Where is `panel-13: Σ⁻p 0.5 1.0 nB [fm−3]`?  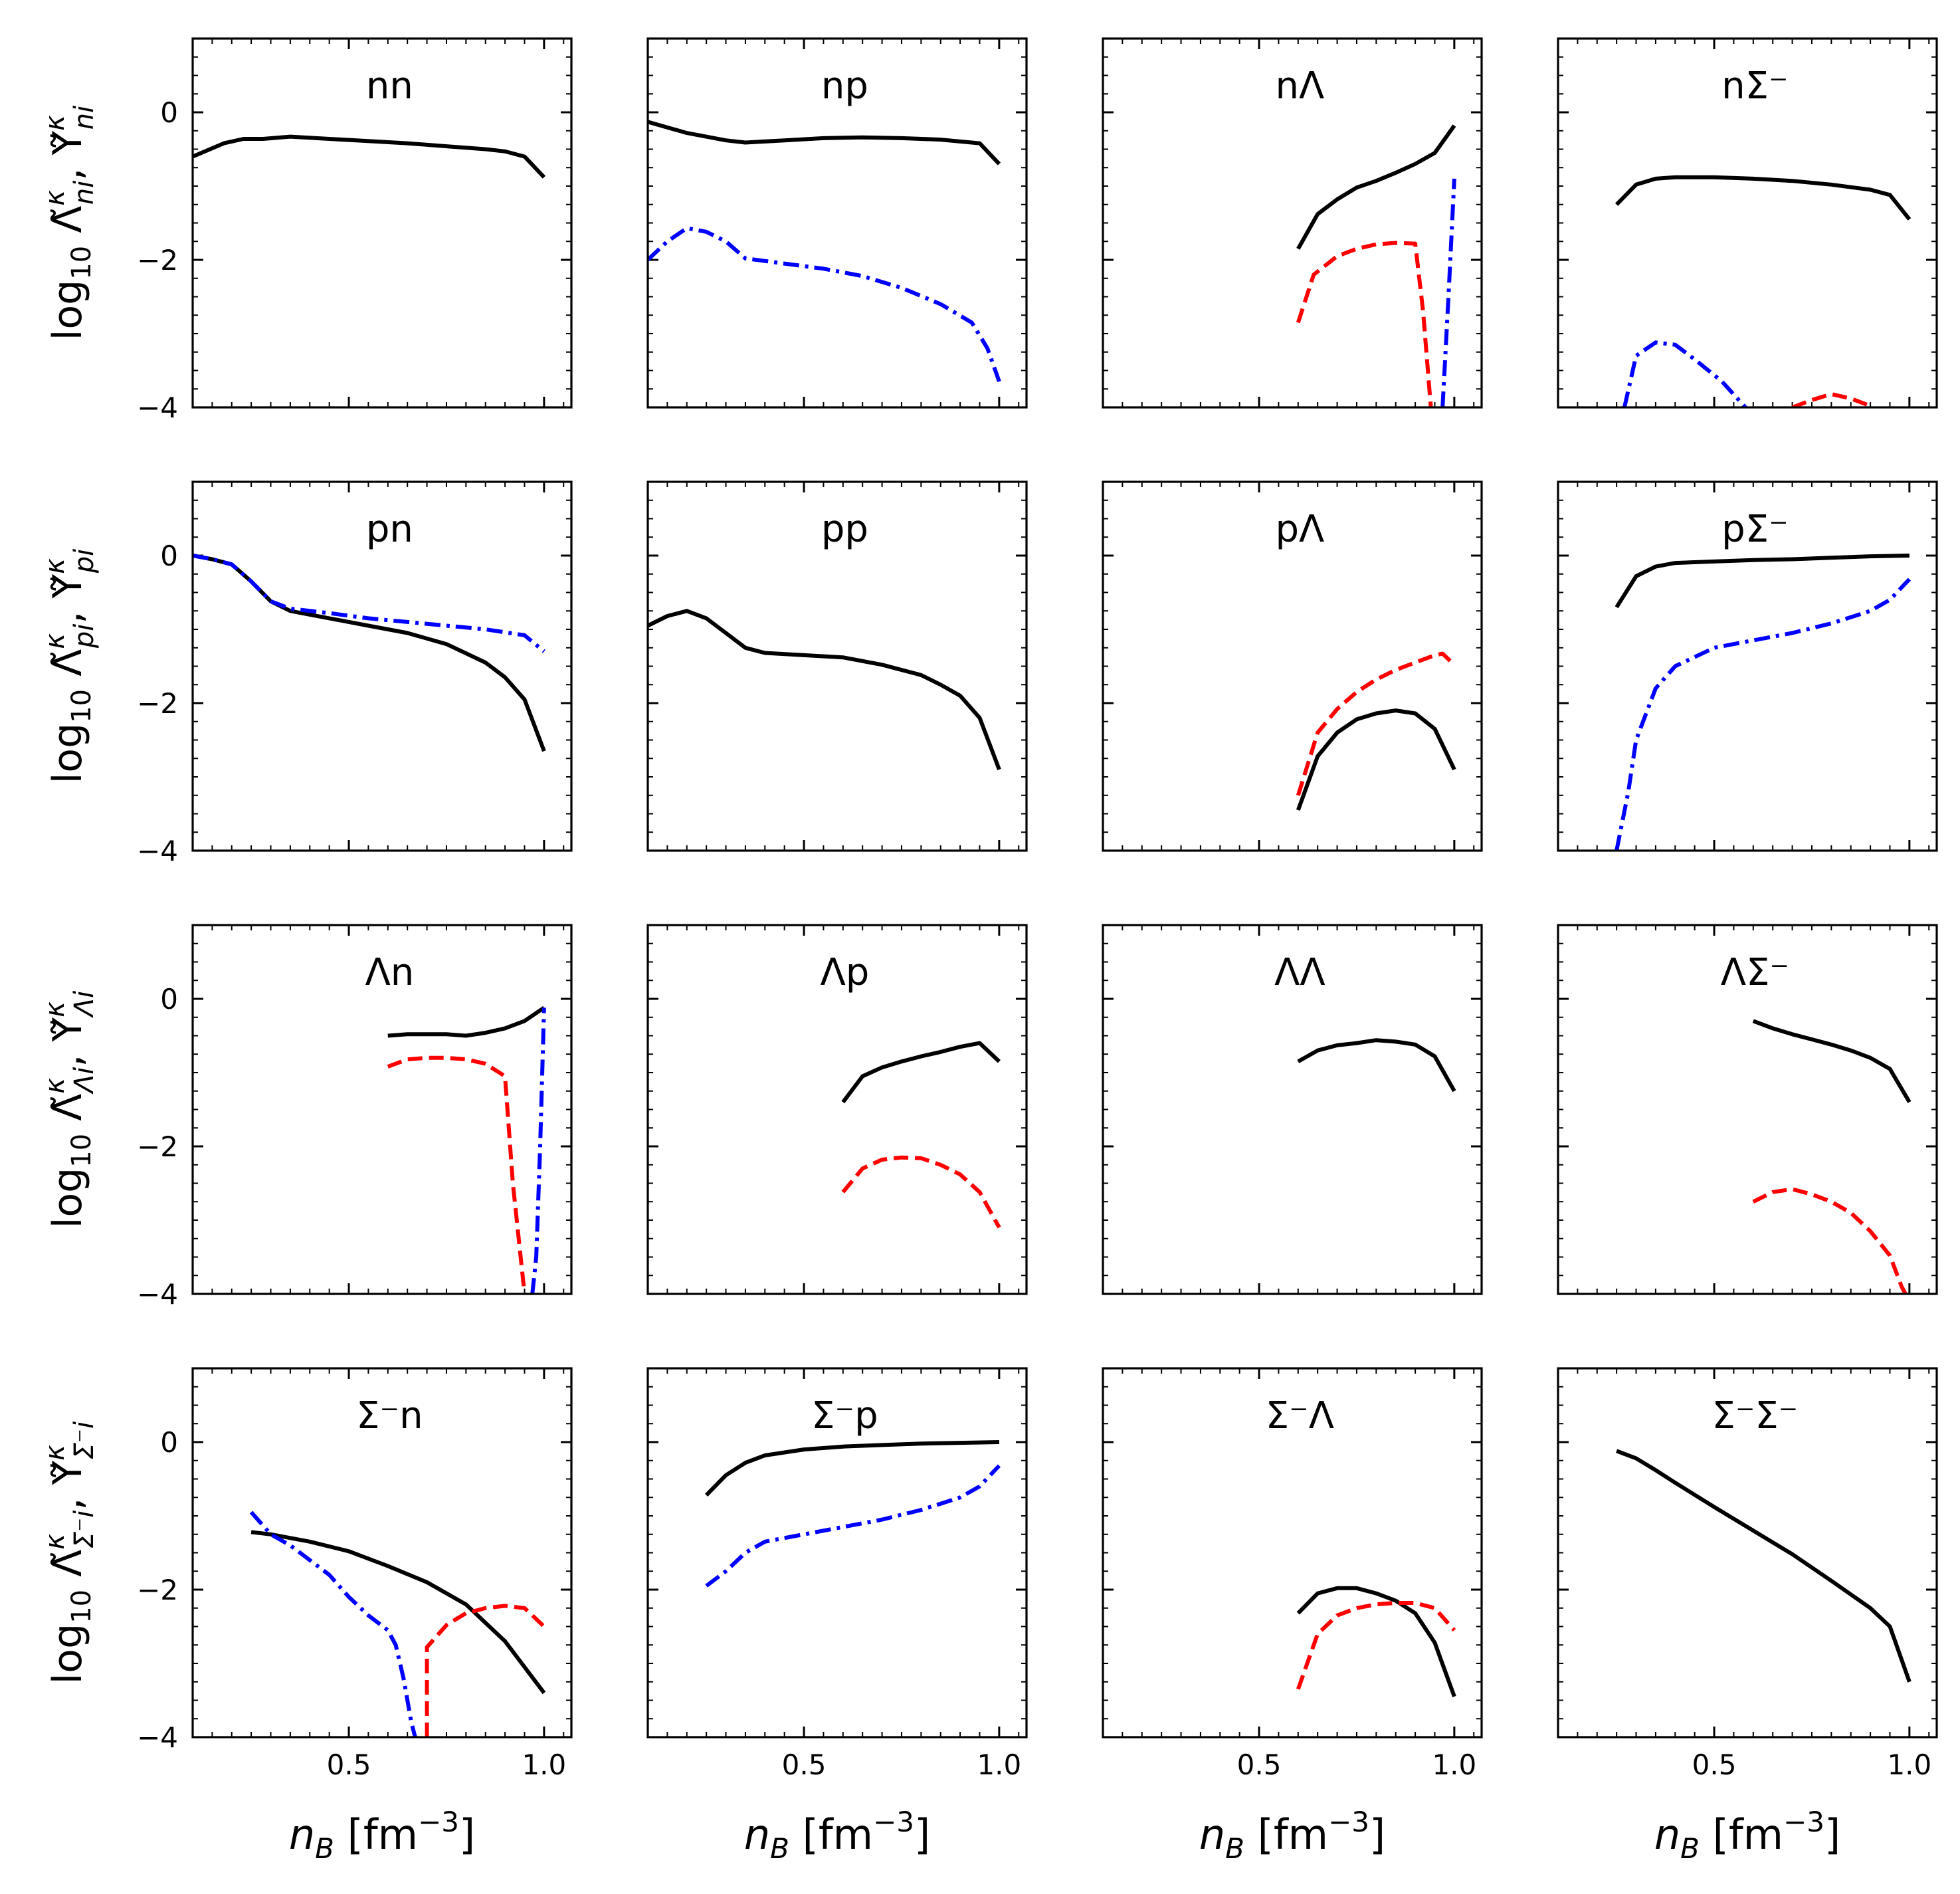
panel-13: Σ⁻p 0.5 1.0 nB [fm−3] is located at coordinates (837, 1616).